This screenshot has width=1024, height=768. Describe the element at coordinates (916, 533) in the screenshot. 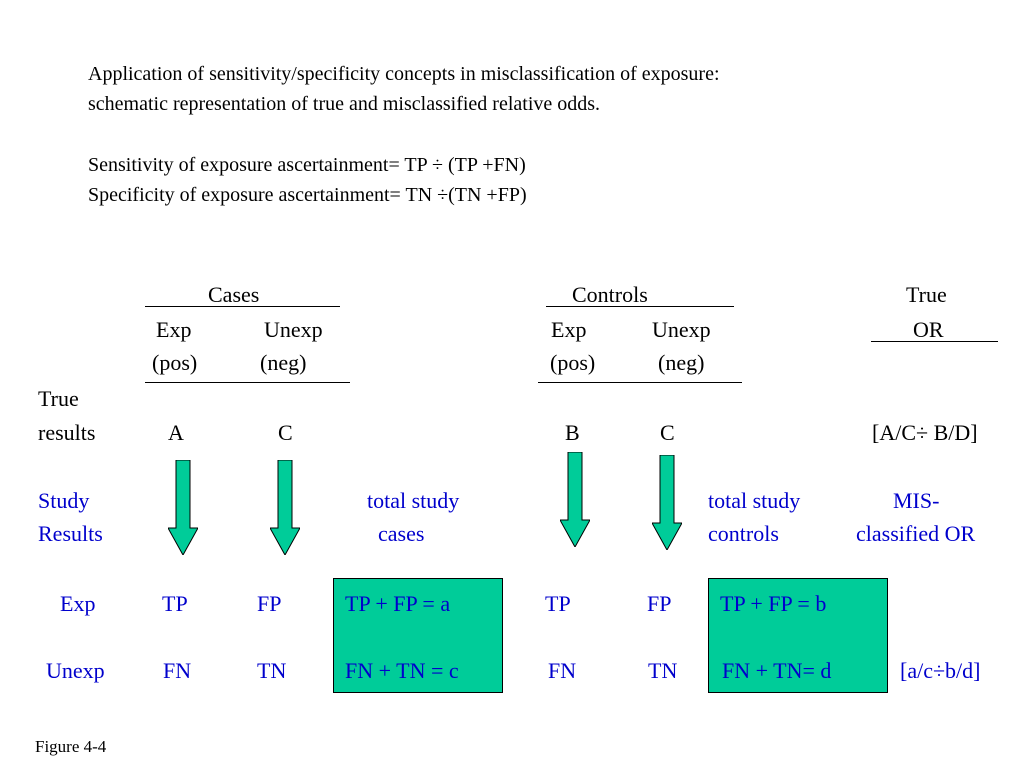

I see `mis-or-line-2: classified OR` at that location.